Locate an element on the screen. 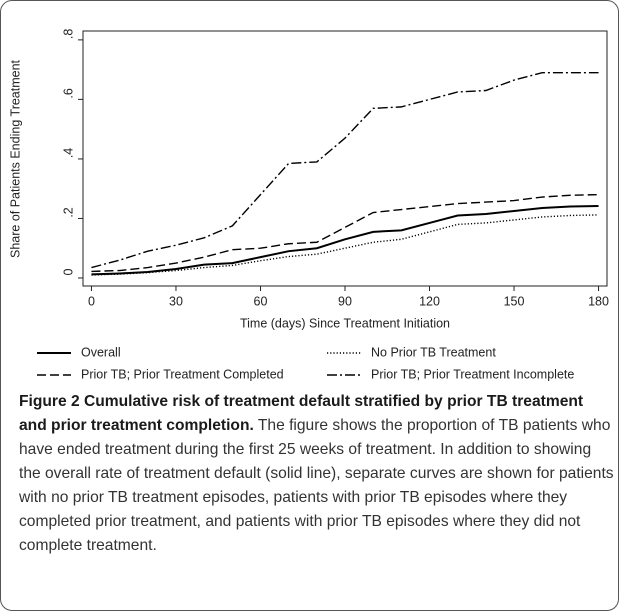  y-tick-label: 0 is located at coordinates (68, 271).